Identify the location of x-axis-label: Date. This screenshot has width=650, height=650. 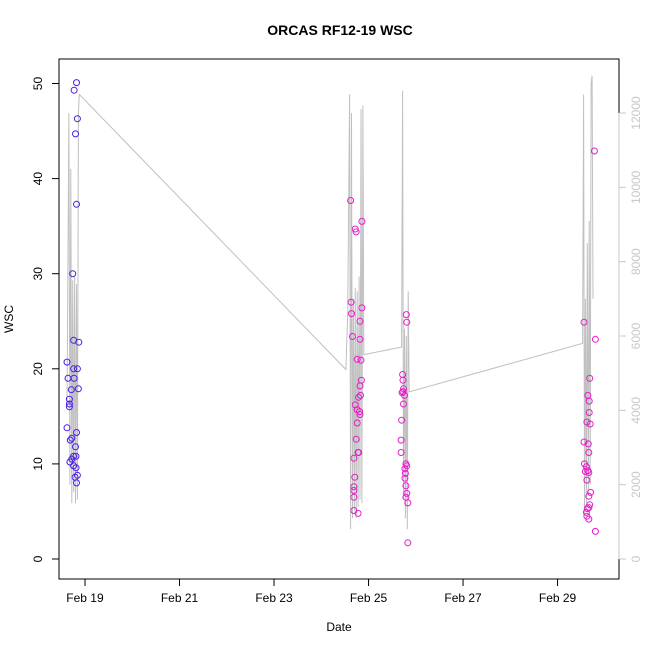
(339, 627).